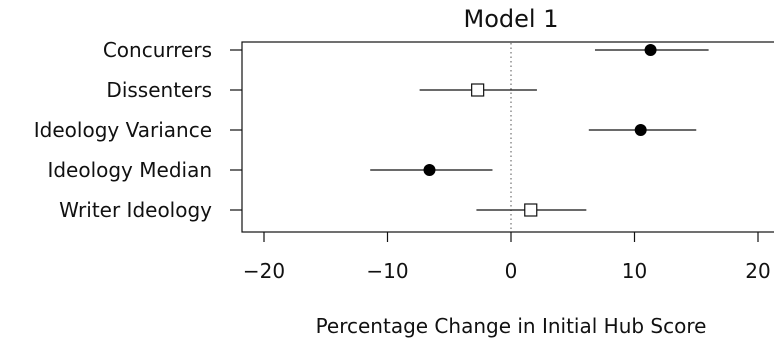 The image size is (774, 342). What do you see at coordinates (634, 271) in the screenshot?
I see `x-tick-label: 10` at bounding box center [634, 271].